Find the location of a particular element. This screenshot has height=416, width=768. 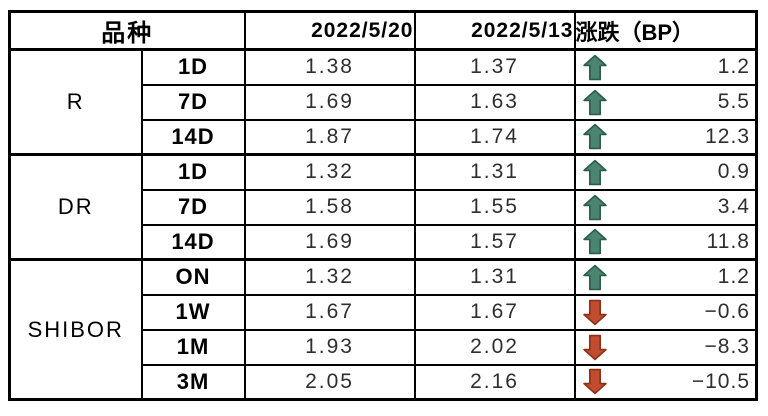

change-value: 5.5 is located at coordinates (733, 101).